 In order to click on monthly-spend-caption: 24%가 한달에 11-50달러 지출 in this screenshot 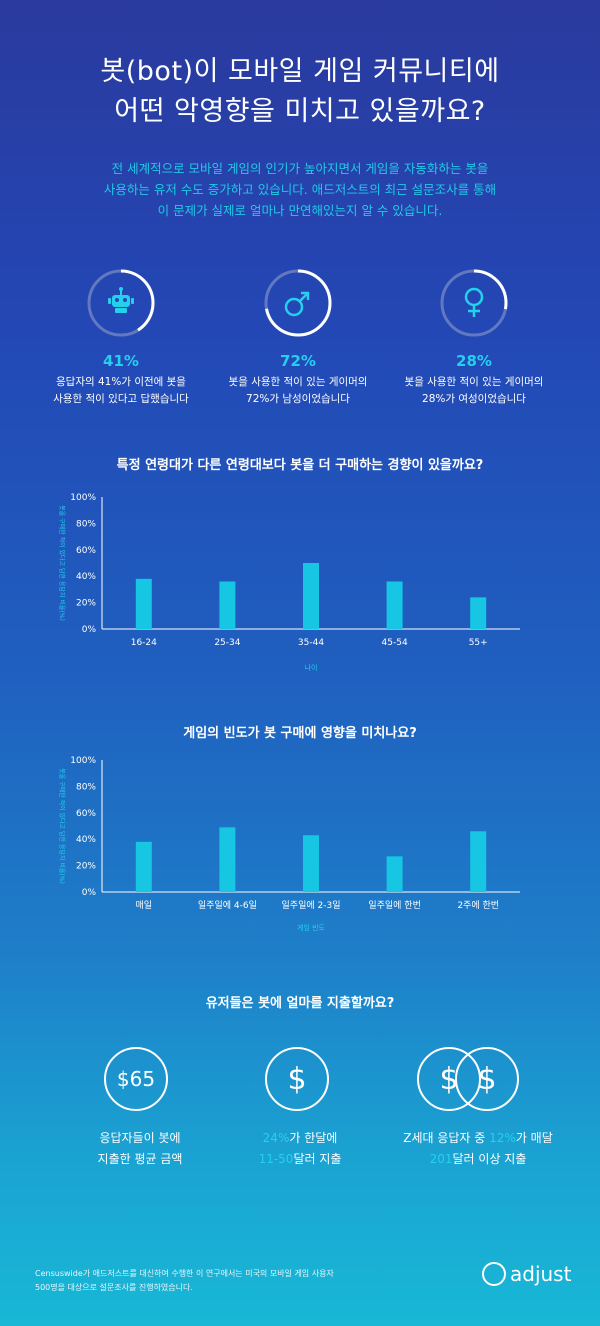, I will do `click(300, 1149)`.